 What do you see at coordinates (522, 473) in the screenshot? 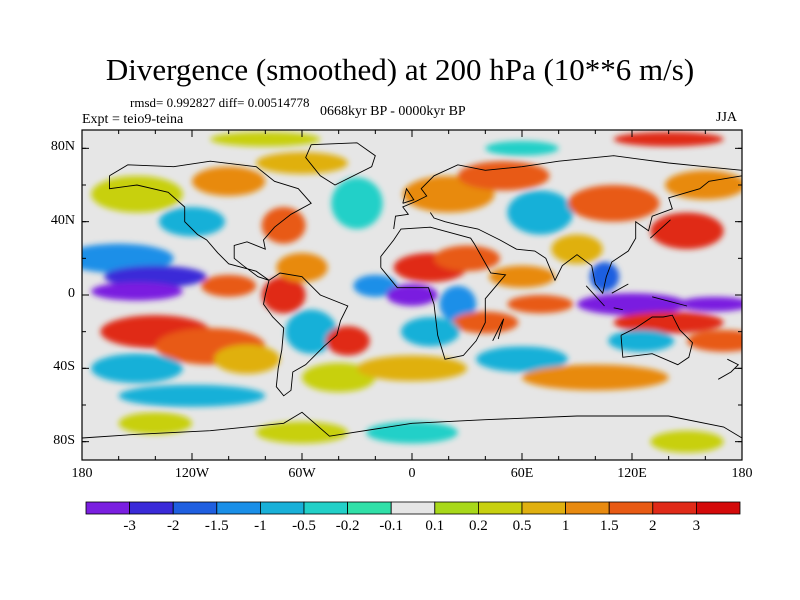
I see `x-tick-label: 60E` at bounding box center [522, 473].